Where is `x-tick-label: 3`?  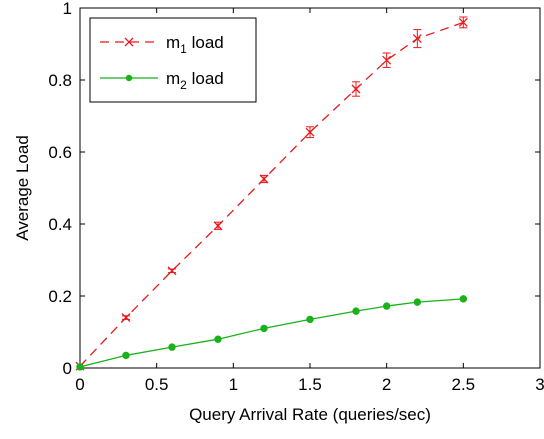
x-tick-label: 3 is located at coordinates (539, 384).